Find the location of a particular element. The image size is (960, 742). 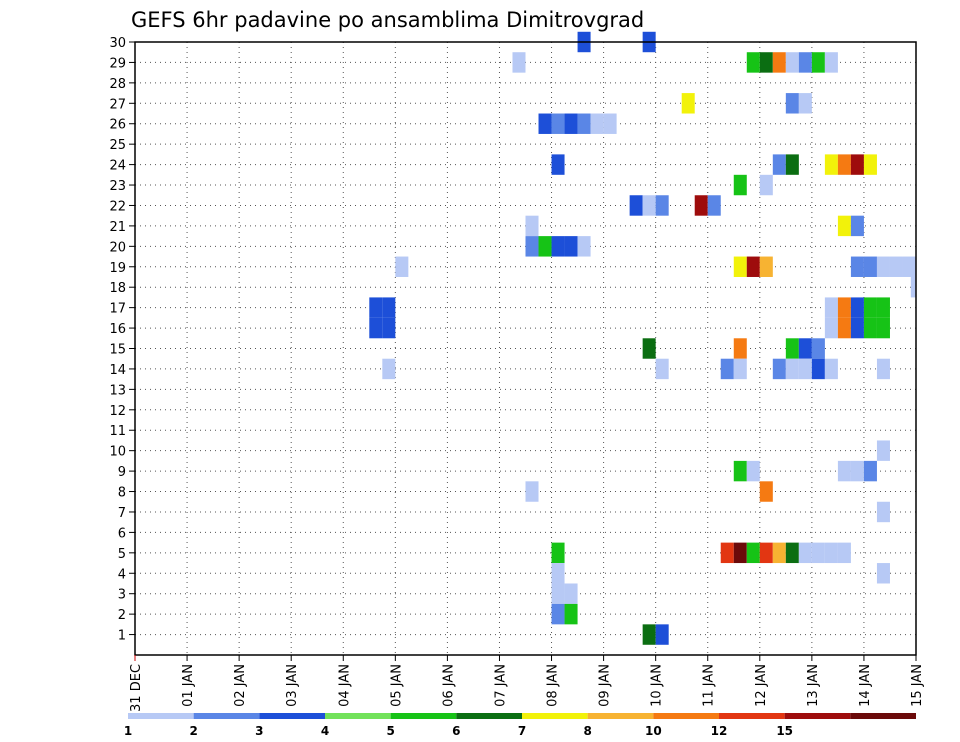

y-tick-label: 27 is located at coordinates (117, 104).